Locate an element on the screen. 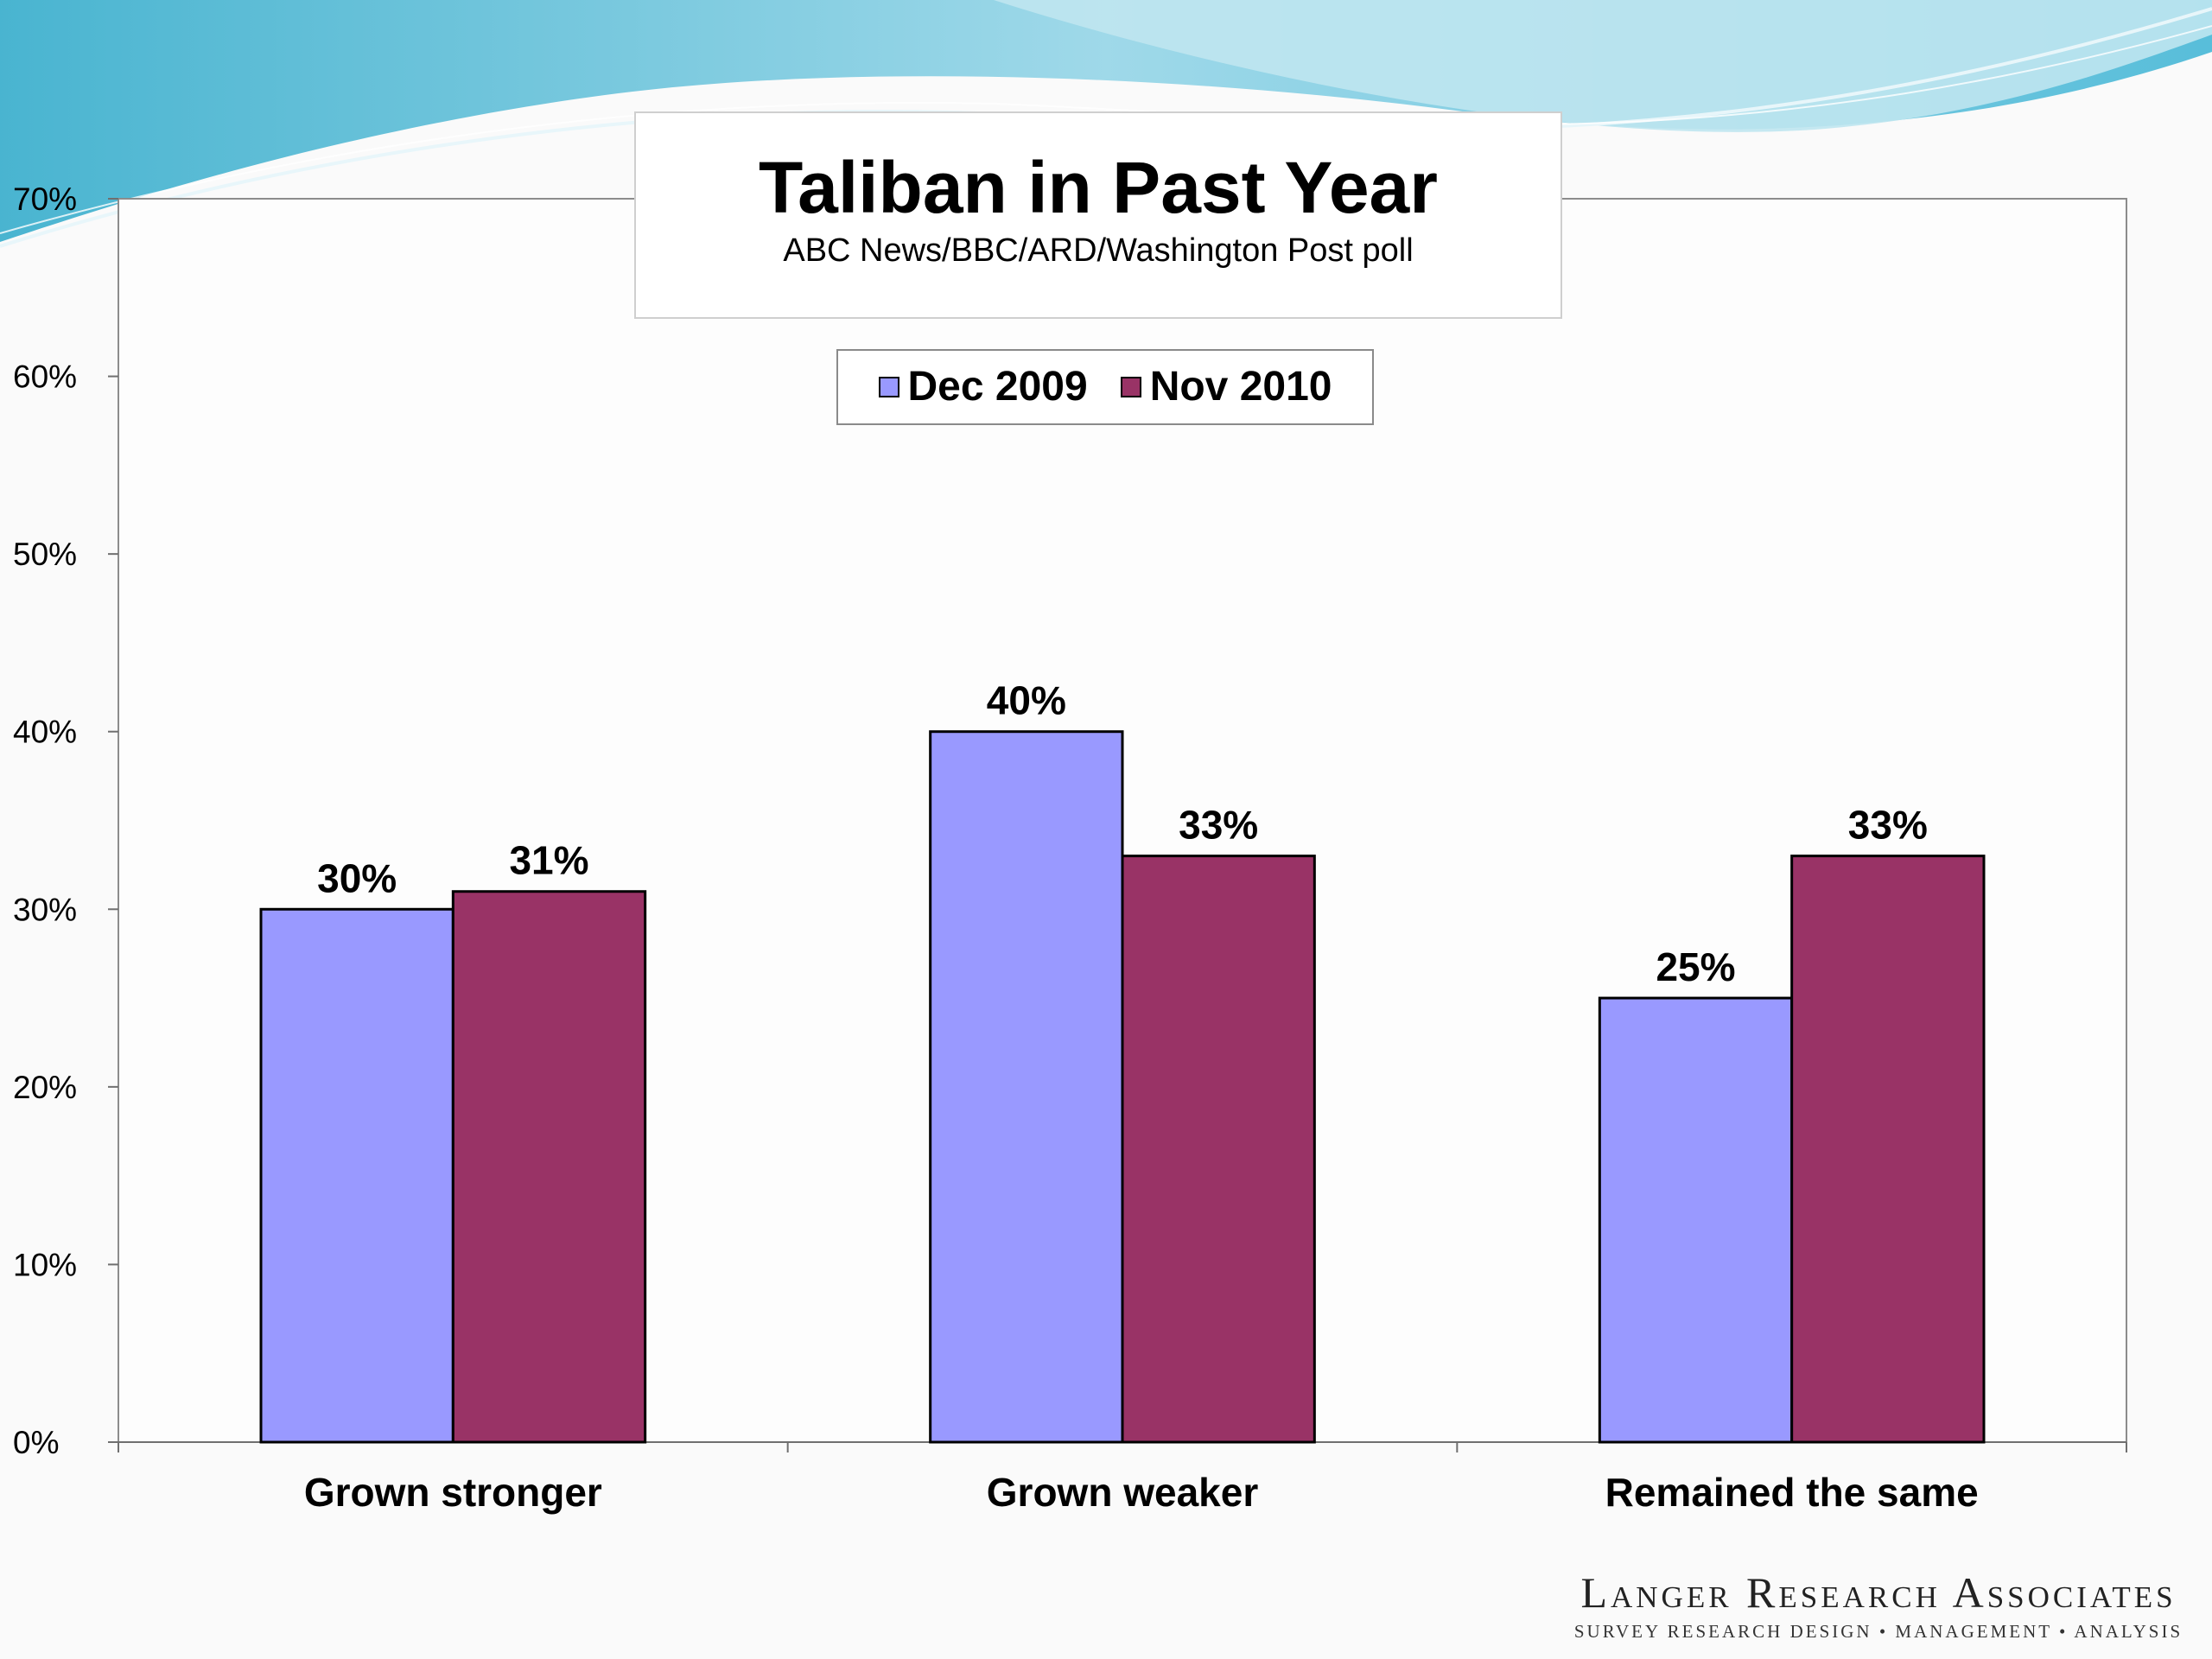 This screenshot has height=1659, width=2212. legend-swatch-nov-2010 is located at coordinates (1130, 387).